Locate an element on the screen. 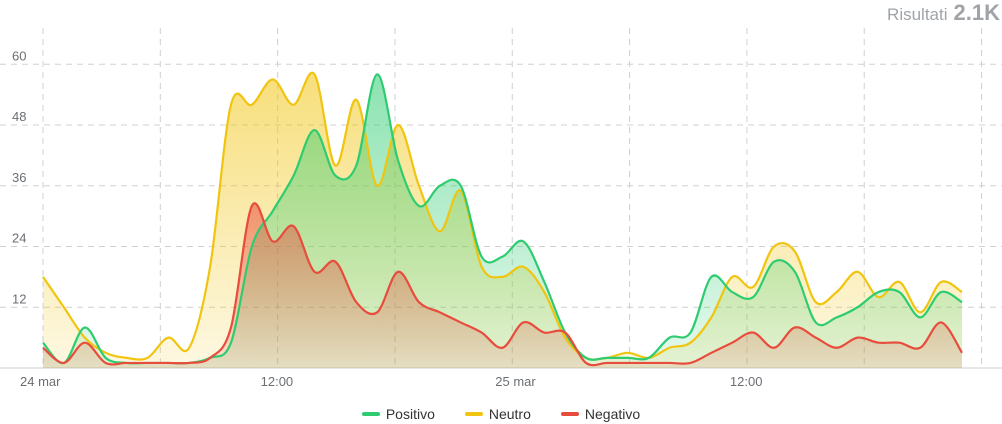 Image resolution: width=1002 pixels, height=424 pixels. x-tick-label: 25 mar is located at coordinates (515, 381).